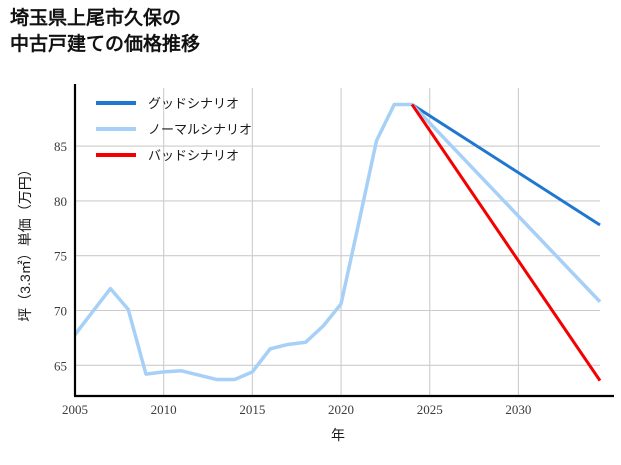  Describe the element at coordinates (60, 146) in the screenshot. I see `y-tick-label: 85` at that location.